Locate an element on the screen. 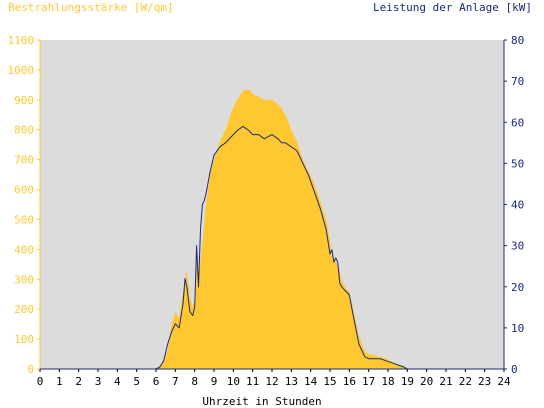 This screenshot has height=408, width=544. left-tick-label: 1000 is located at coordinates (21, 70).